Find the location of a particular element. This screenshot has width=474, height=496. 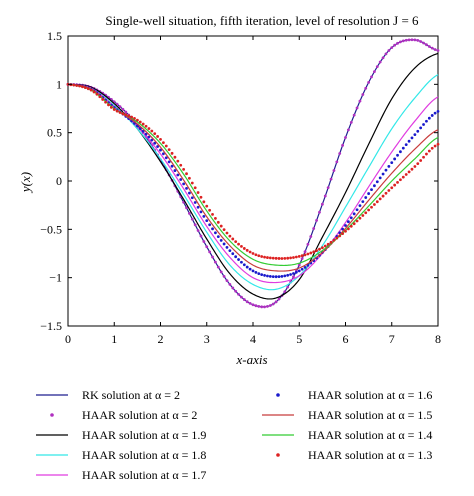

x-tick-label: 5 is located at coordinates (299, 339).